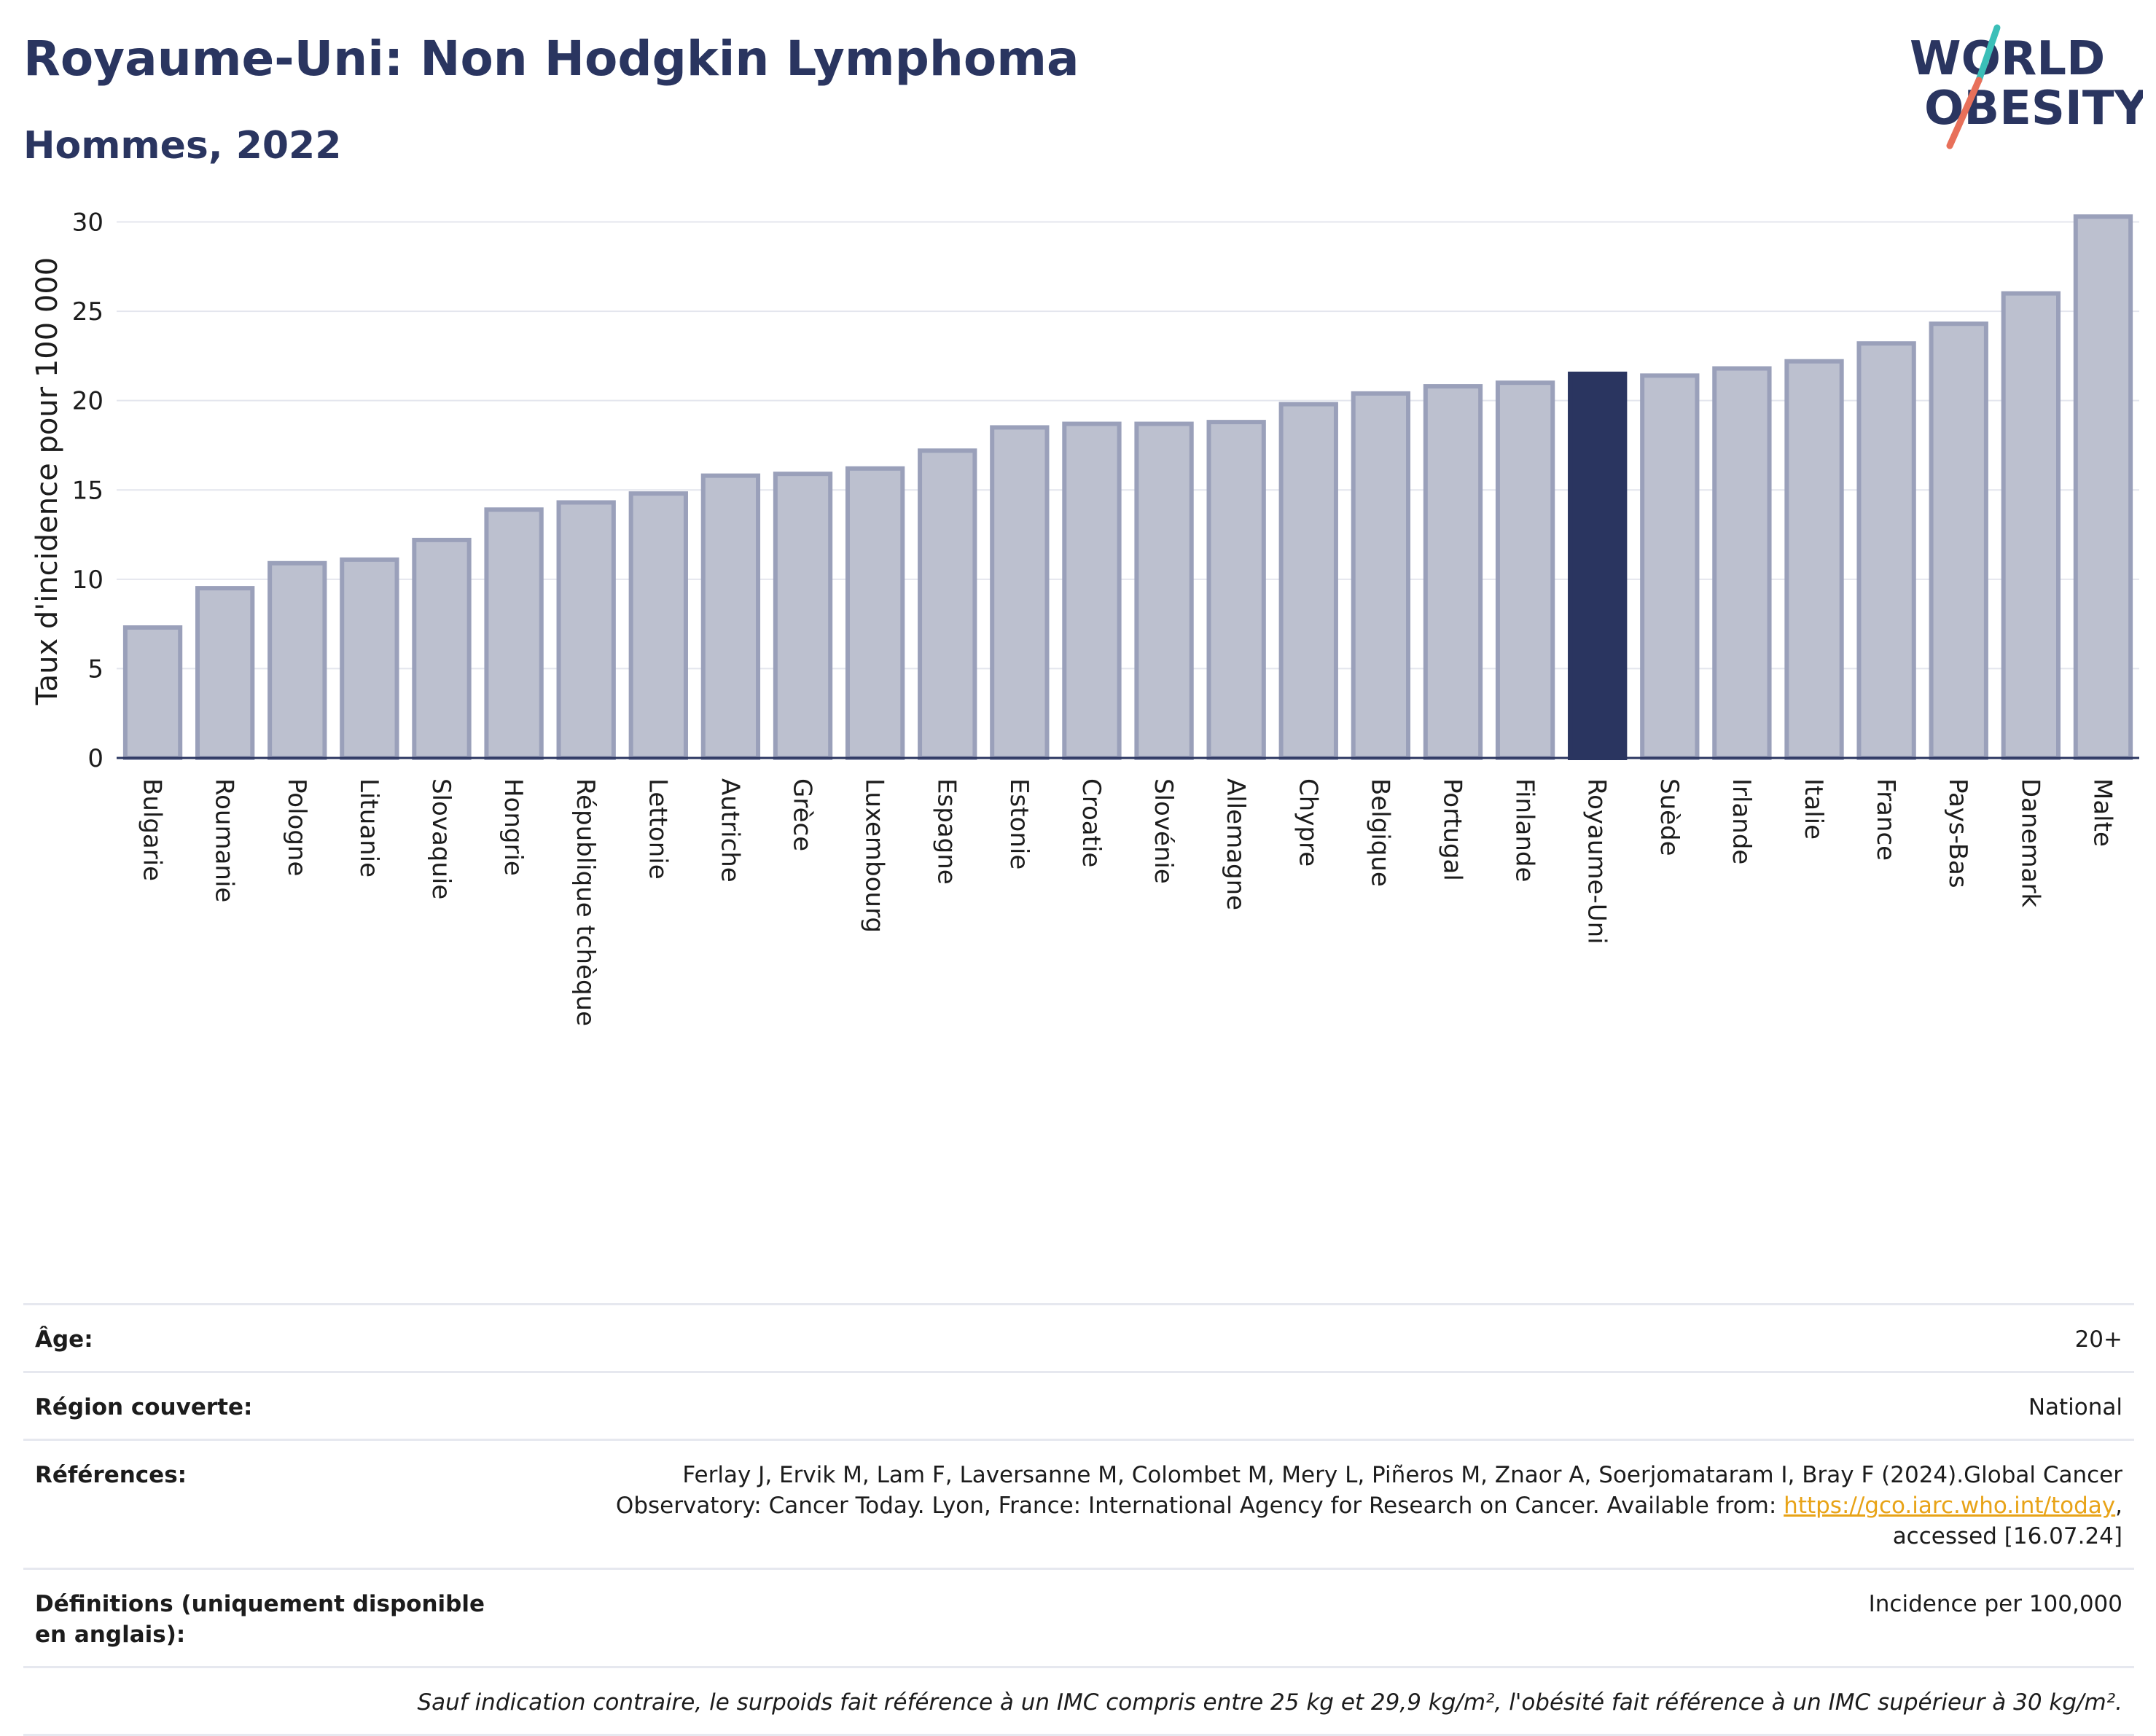 The height and width of the screenshot is (1736, 2156). What do you see at coordinates (1669, 817) in the screenshot?
I see `x-tick-label: Suède` at bounding box center [1669, 817].